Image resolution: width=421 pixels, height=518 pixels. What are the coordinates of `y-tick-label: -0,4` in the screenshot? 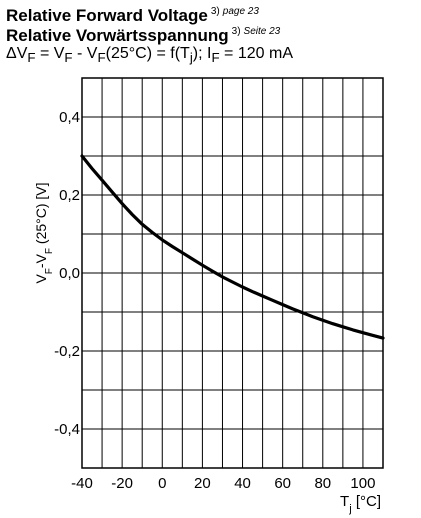 It's located at (67, 429).